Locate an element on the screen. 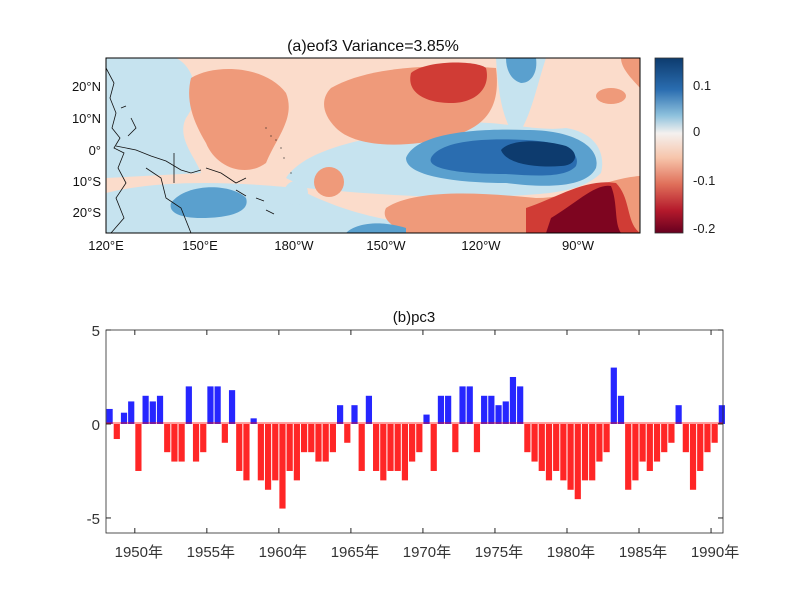  map-y-tick: 10°N is located at coordinates (86, 118).